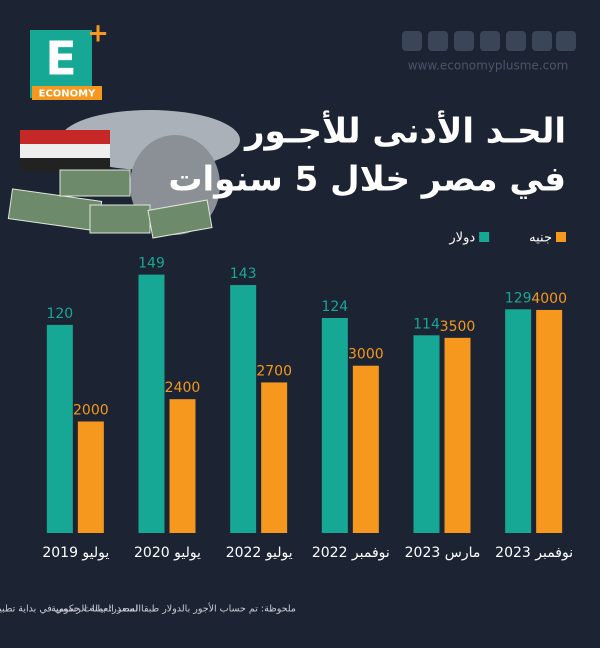  I want to click on value-label: 124, so click(334, 307).